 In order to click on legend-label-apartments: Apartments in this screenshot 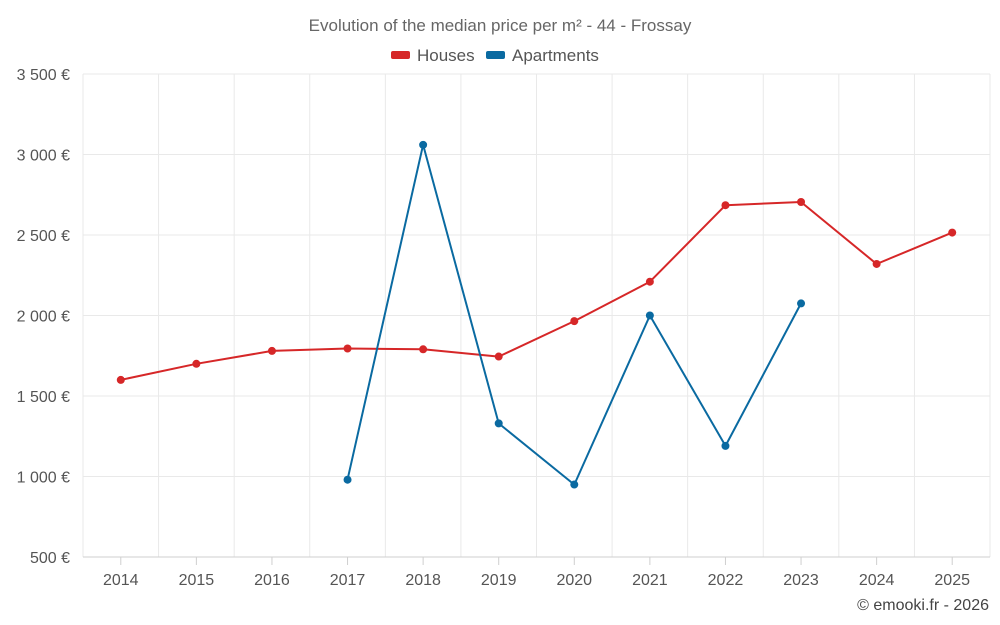, I will do `click(555, 55)`.